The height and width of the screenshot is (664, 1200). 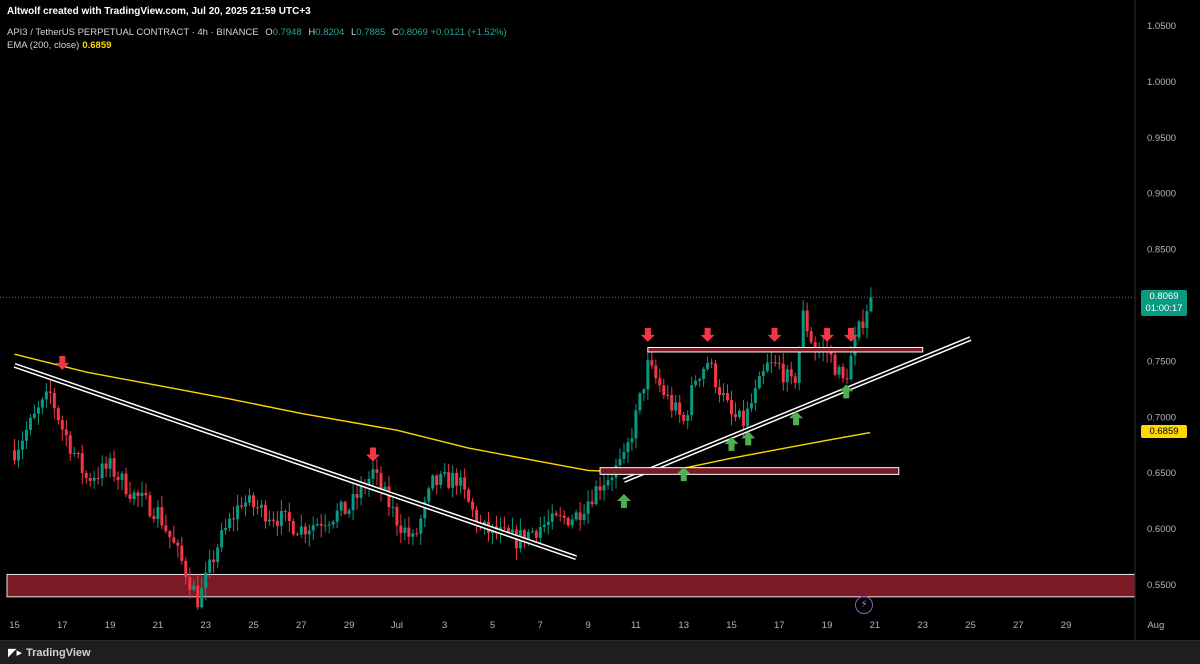 What do you see at coordinates (1018, 625) in the screenshot?
I see `time-tick-label: 27` at bounding box center [1018, 625].